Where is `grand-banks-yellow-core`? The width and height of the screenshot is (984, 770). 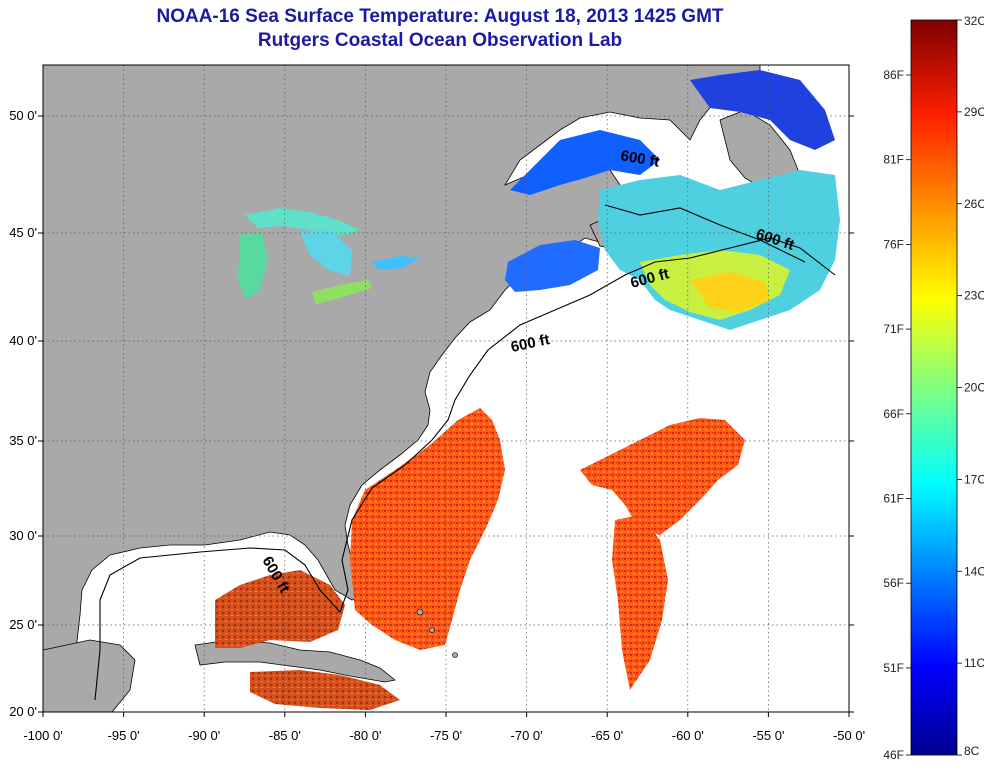 grand-banks-yellow-core is located at coordinates (730, 292).